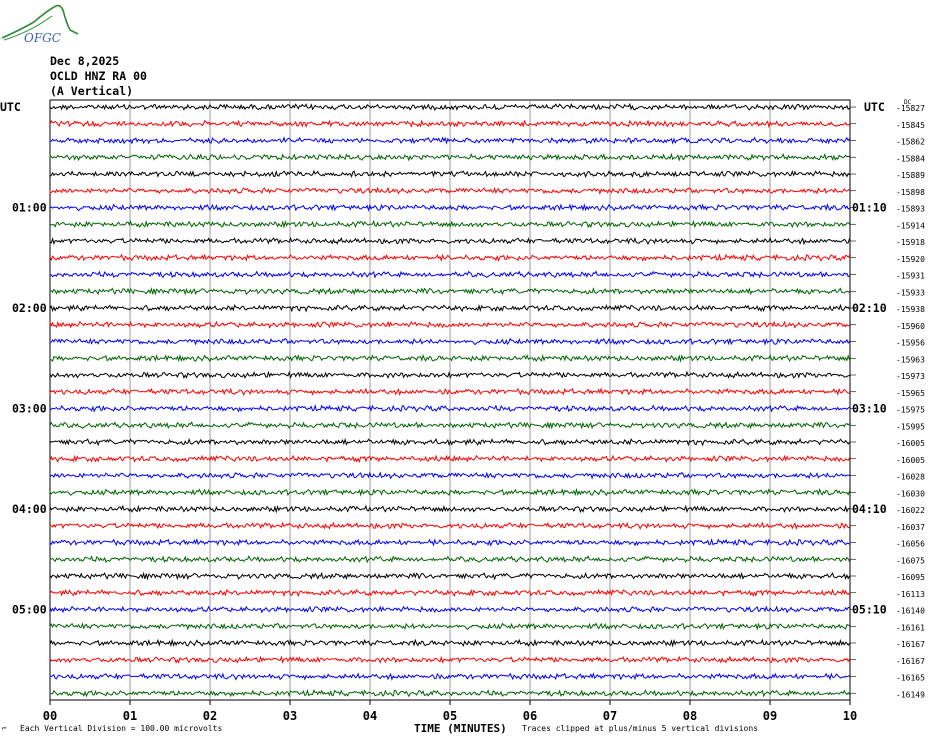 This screenshot has width=930, height=744. Describe the element at coordinates (910, 343) in the screenshot. I see `dc-offset-label: -15956` at that location.